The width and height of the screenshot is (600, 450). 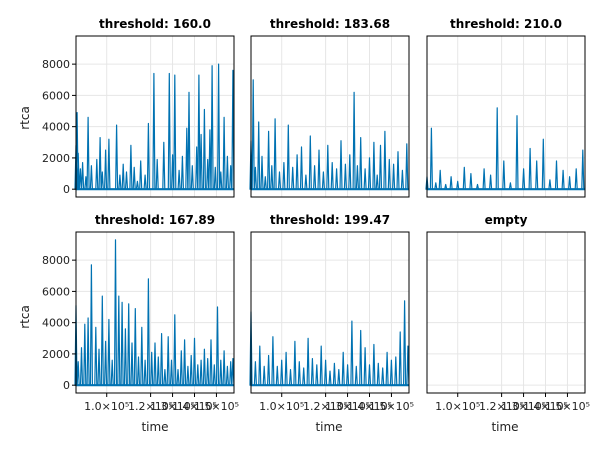 I want to click on panel-title: empty, so click(x=506, y=220).